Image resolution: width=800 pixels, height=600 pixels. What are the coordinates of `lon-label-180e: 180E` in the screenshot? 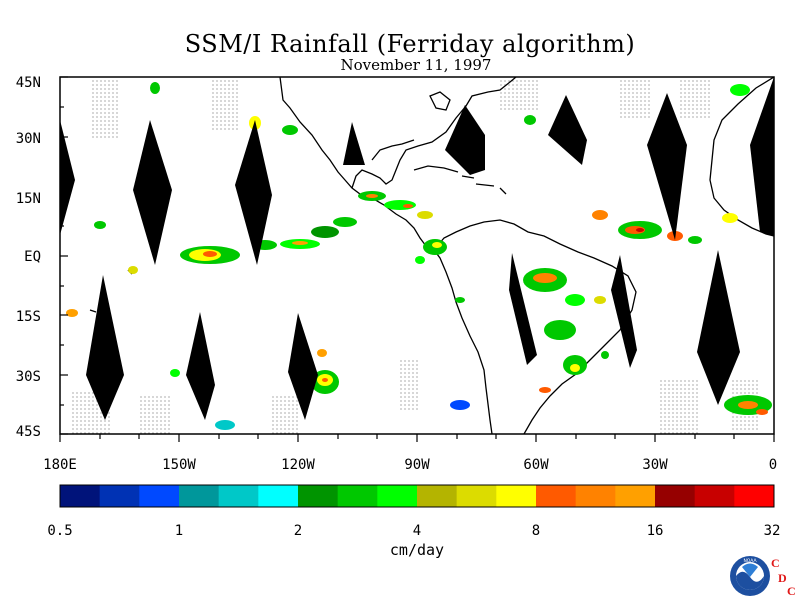 It's located at (60, 465).